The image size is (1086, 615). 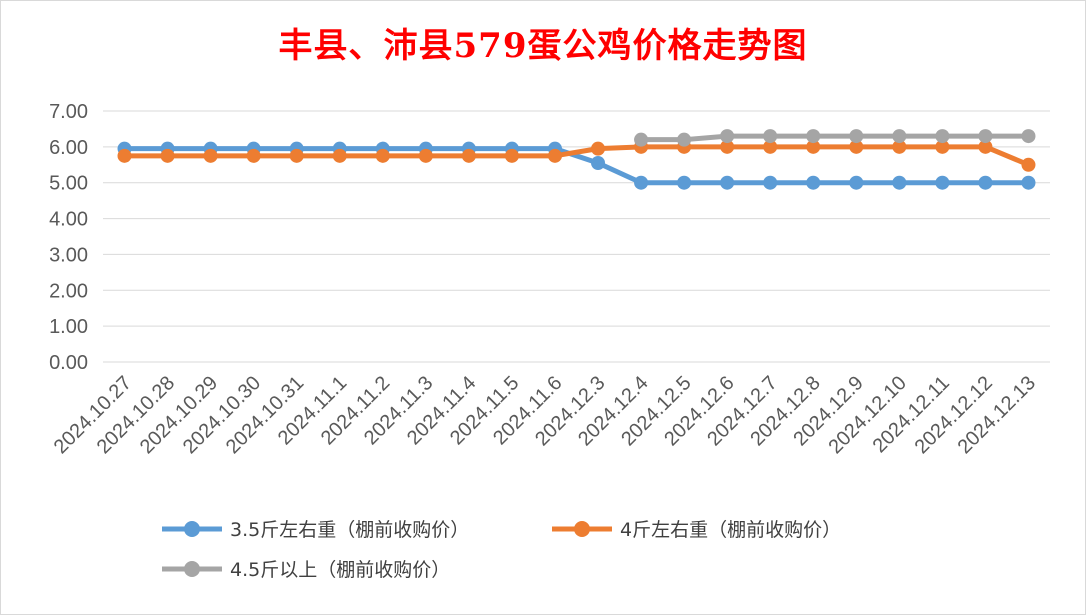 I want to click on y-axis-ticks: 0.00 1.00 2.00 3.00 4.00 5.00 6.00 7.00, so click(x=68, y=237).